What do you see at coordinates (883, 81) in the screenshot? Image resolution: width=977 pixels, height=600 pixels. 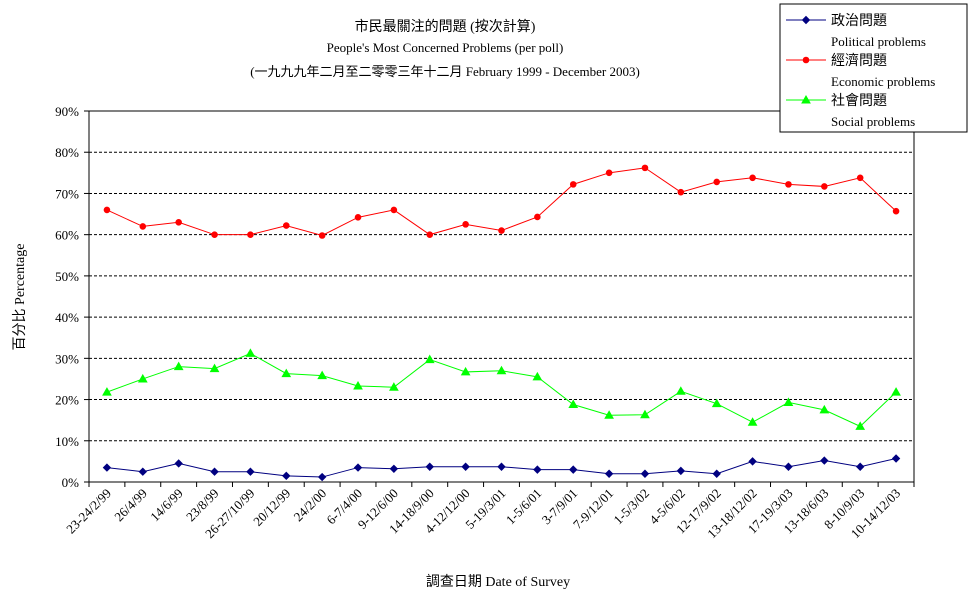 I see `legend-label-en: Economic problems` at bounding box center [883, 81].